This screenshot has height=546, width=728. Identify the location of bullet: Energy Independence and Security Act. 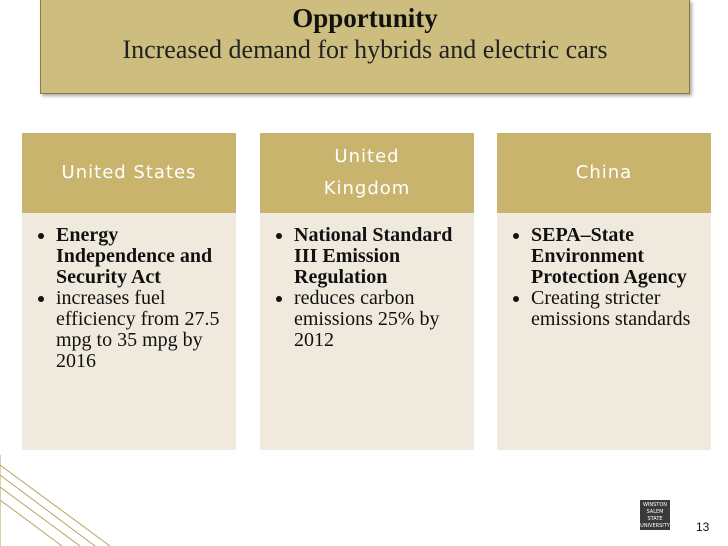
(141, 256).